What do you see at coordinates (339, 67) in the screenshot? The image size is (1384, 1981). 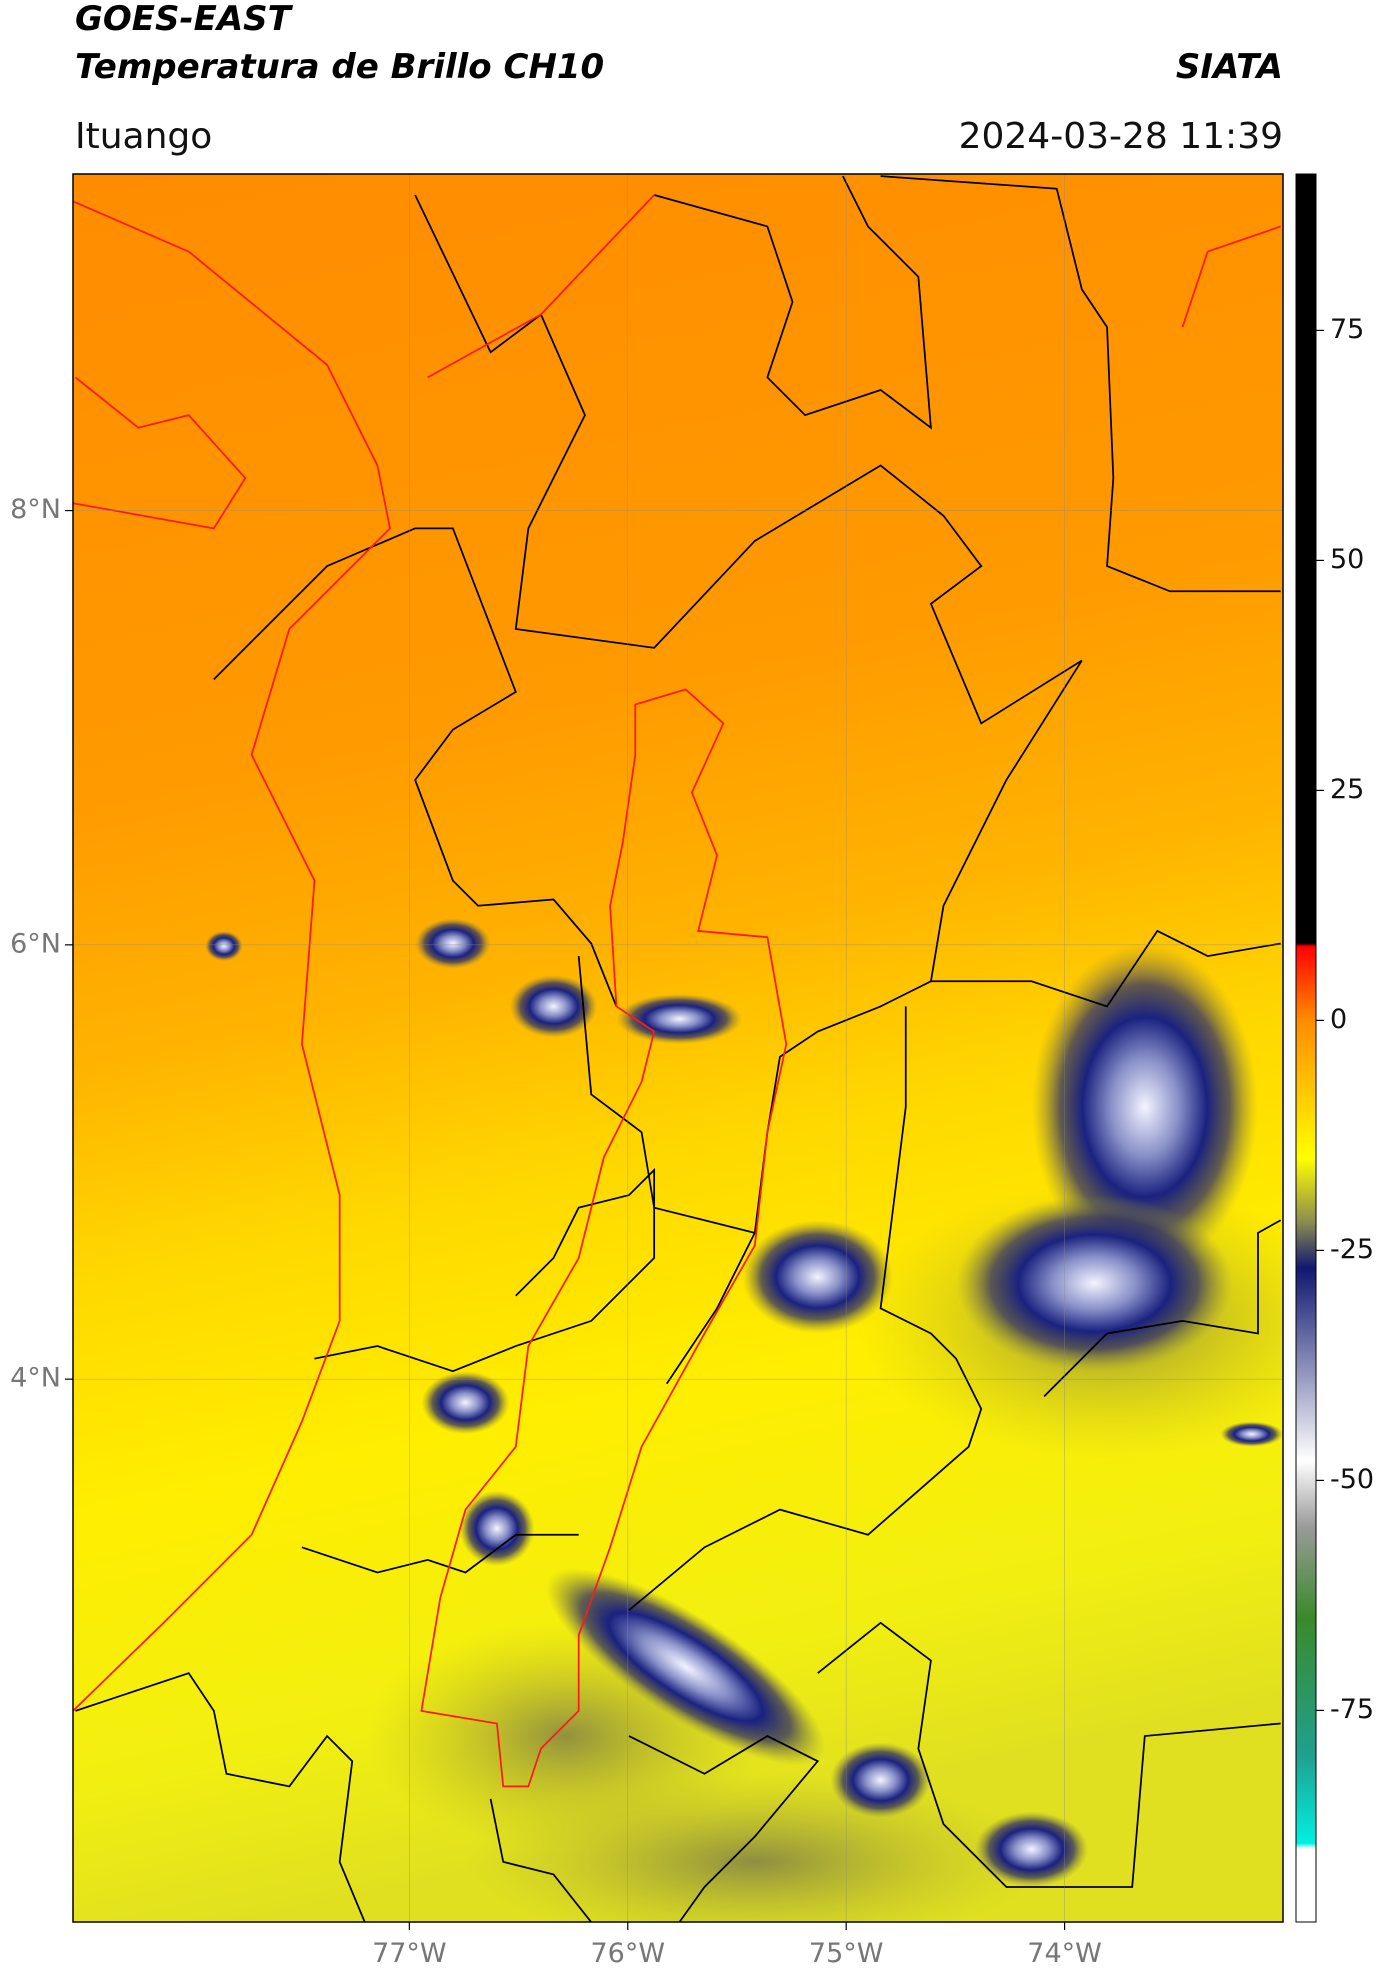 I see `subtitle: Temperatura de Brillo CH10` at bounding box center [339, 67].